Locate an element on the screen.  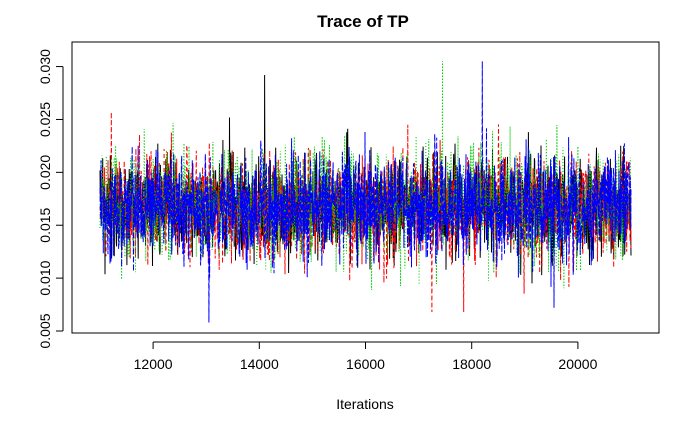
x-axis: 12000 14000 16000 18000 20000 is located at coordinates (366, 356).